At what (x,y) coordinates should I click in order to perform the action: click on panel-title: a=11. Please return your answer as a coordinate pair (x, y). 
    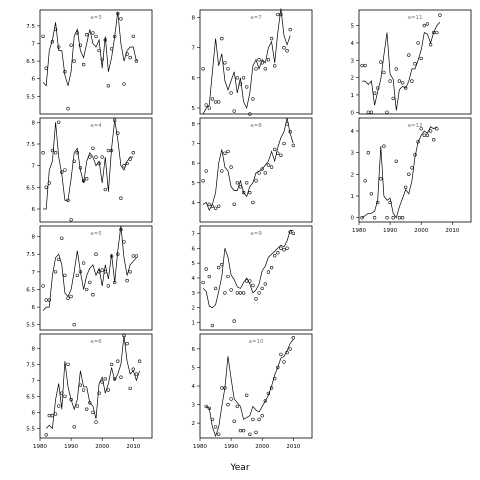
    Looking at the image, I should click on (415, 18).